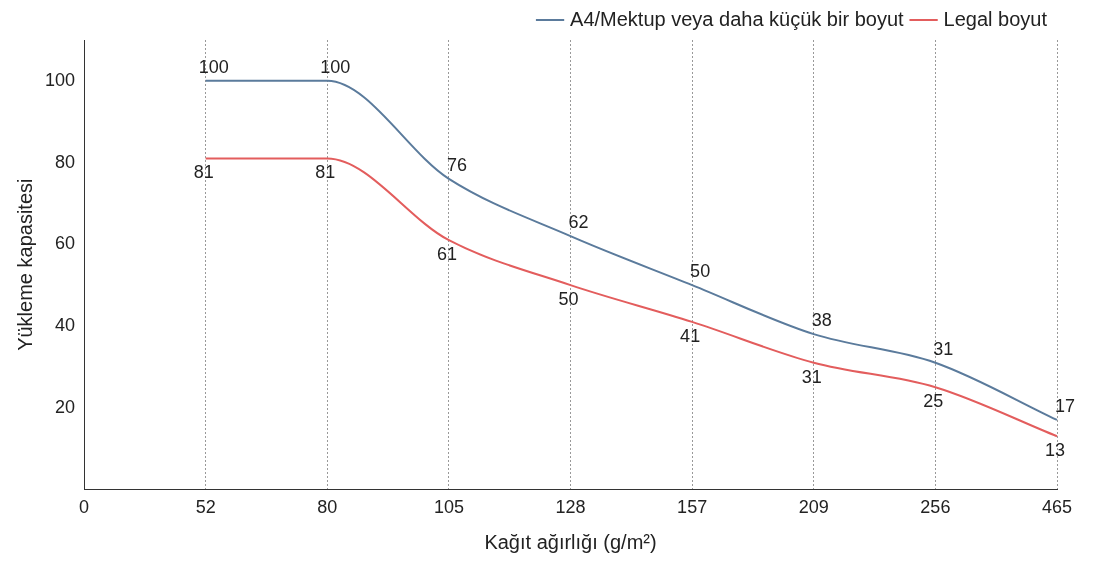 Image resolution: width=1097 pixels, height=564 pixels. I want to click on y-tick-label: 40, so click(65, 324).